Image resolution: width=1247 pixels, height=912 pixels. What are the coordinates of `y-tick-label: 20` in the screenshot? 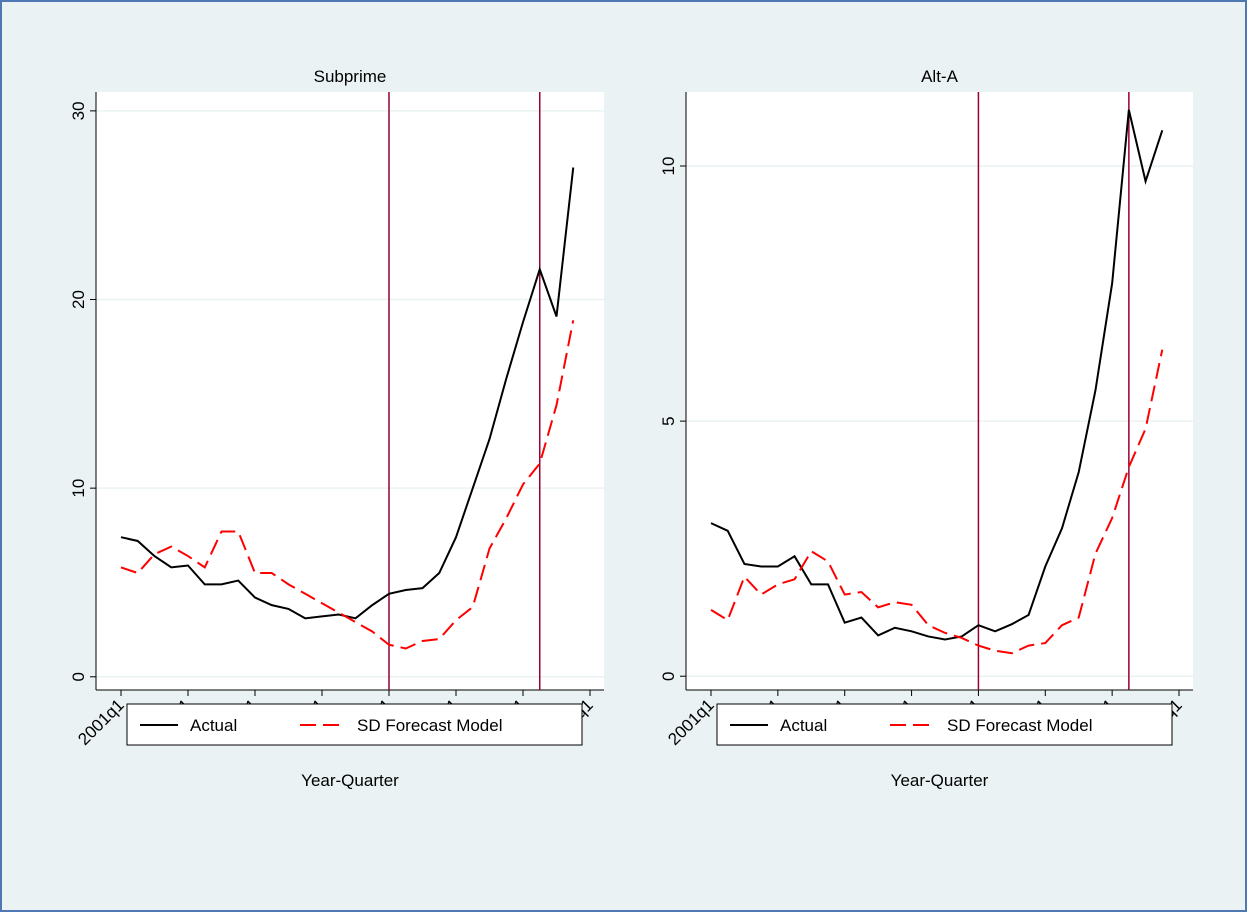 It's located at (78, 299).